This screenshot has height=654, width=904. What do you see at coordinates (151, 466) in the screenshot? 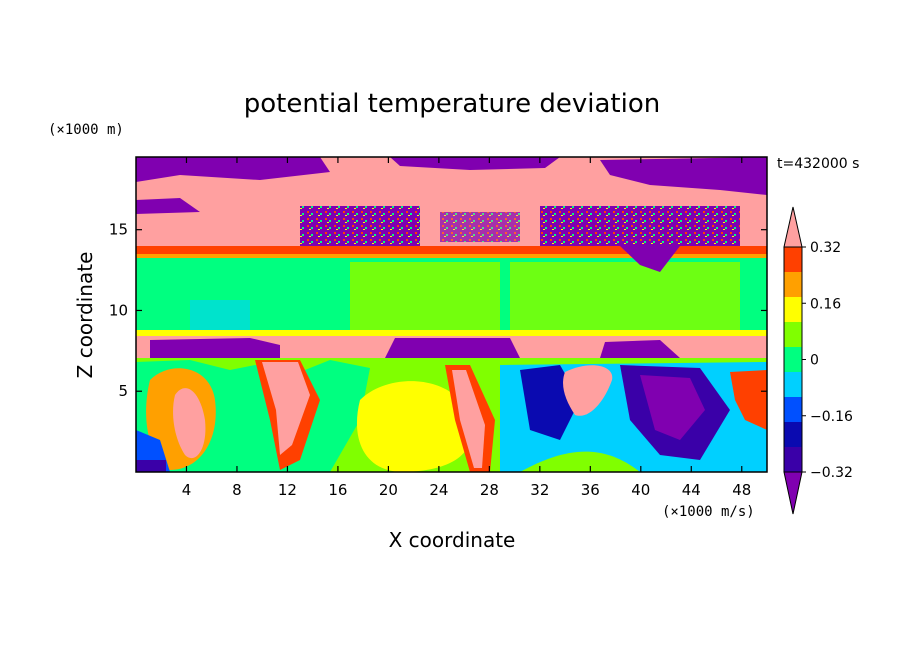
I see `lower-region` at bounding box center [151, 466].